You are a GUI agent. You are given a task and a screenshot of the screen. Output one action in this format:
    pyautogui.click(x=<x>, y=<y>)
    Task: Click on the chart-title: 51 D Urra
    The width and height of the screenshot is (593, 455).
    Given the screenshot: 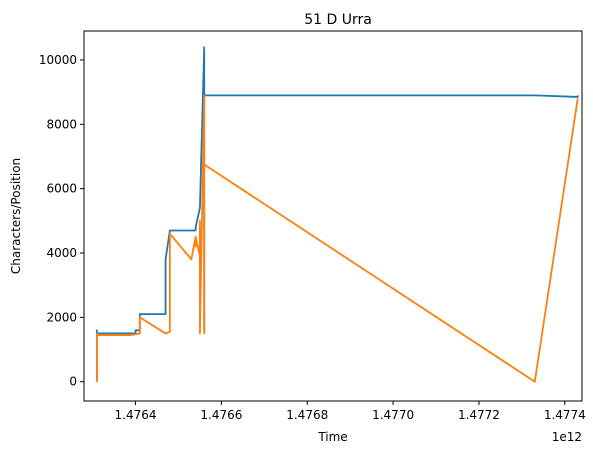 What is the action you would take?
    pyautogui.click(x=338, y=20)
    